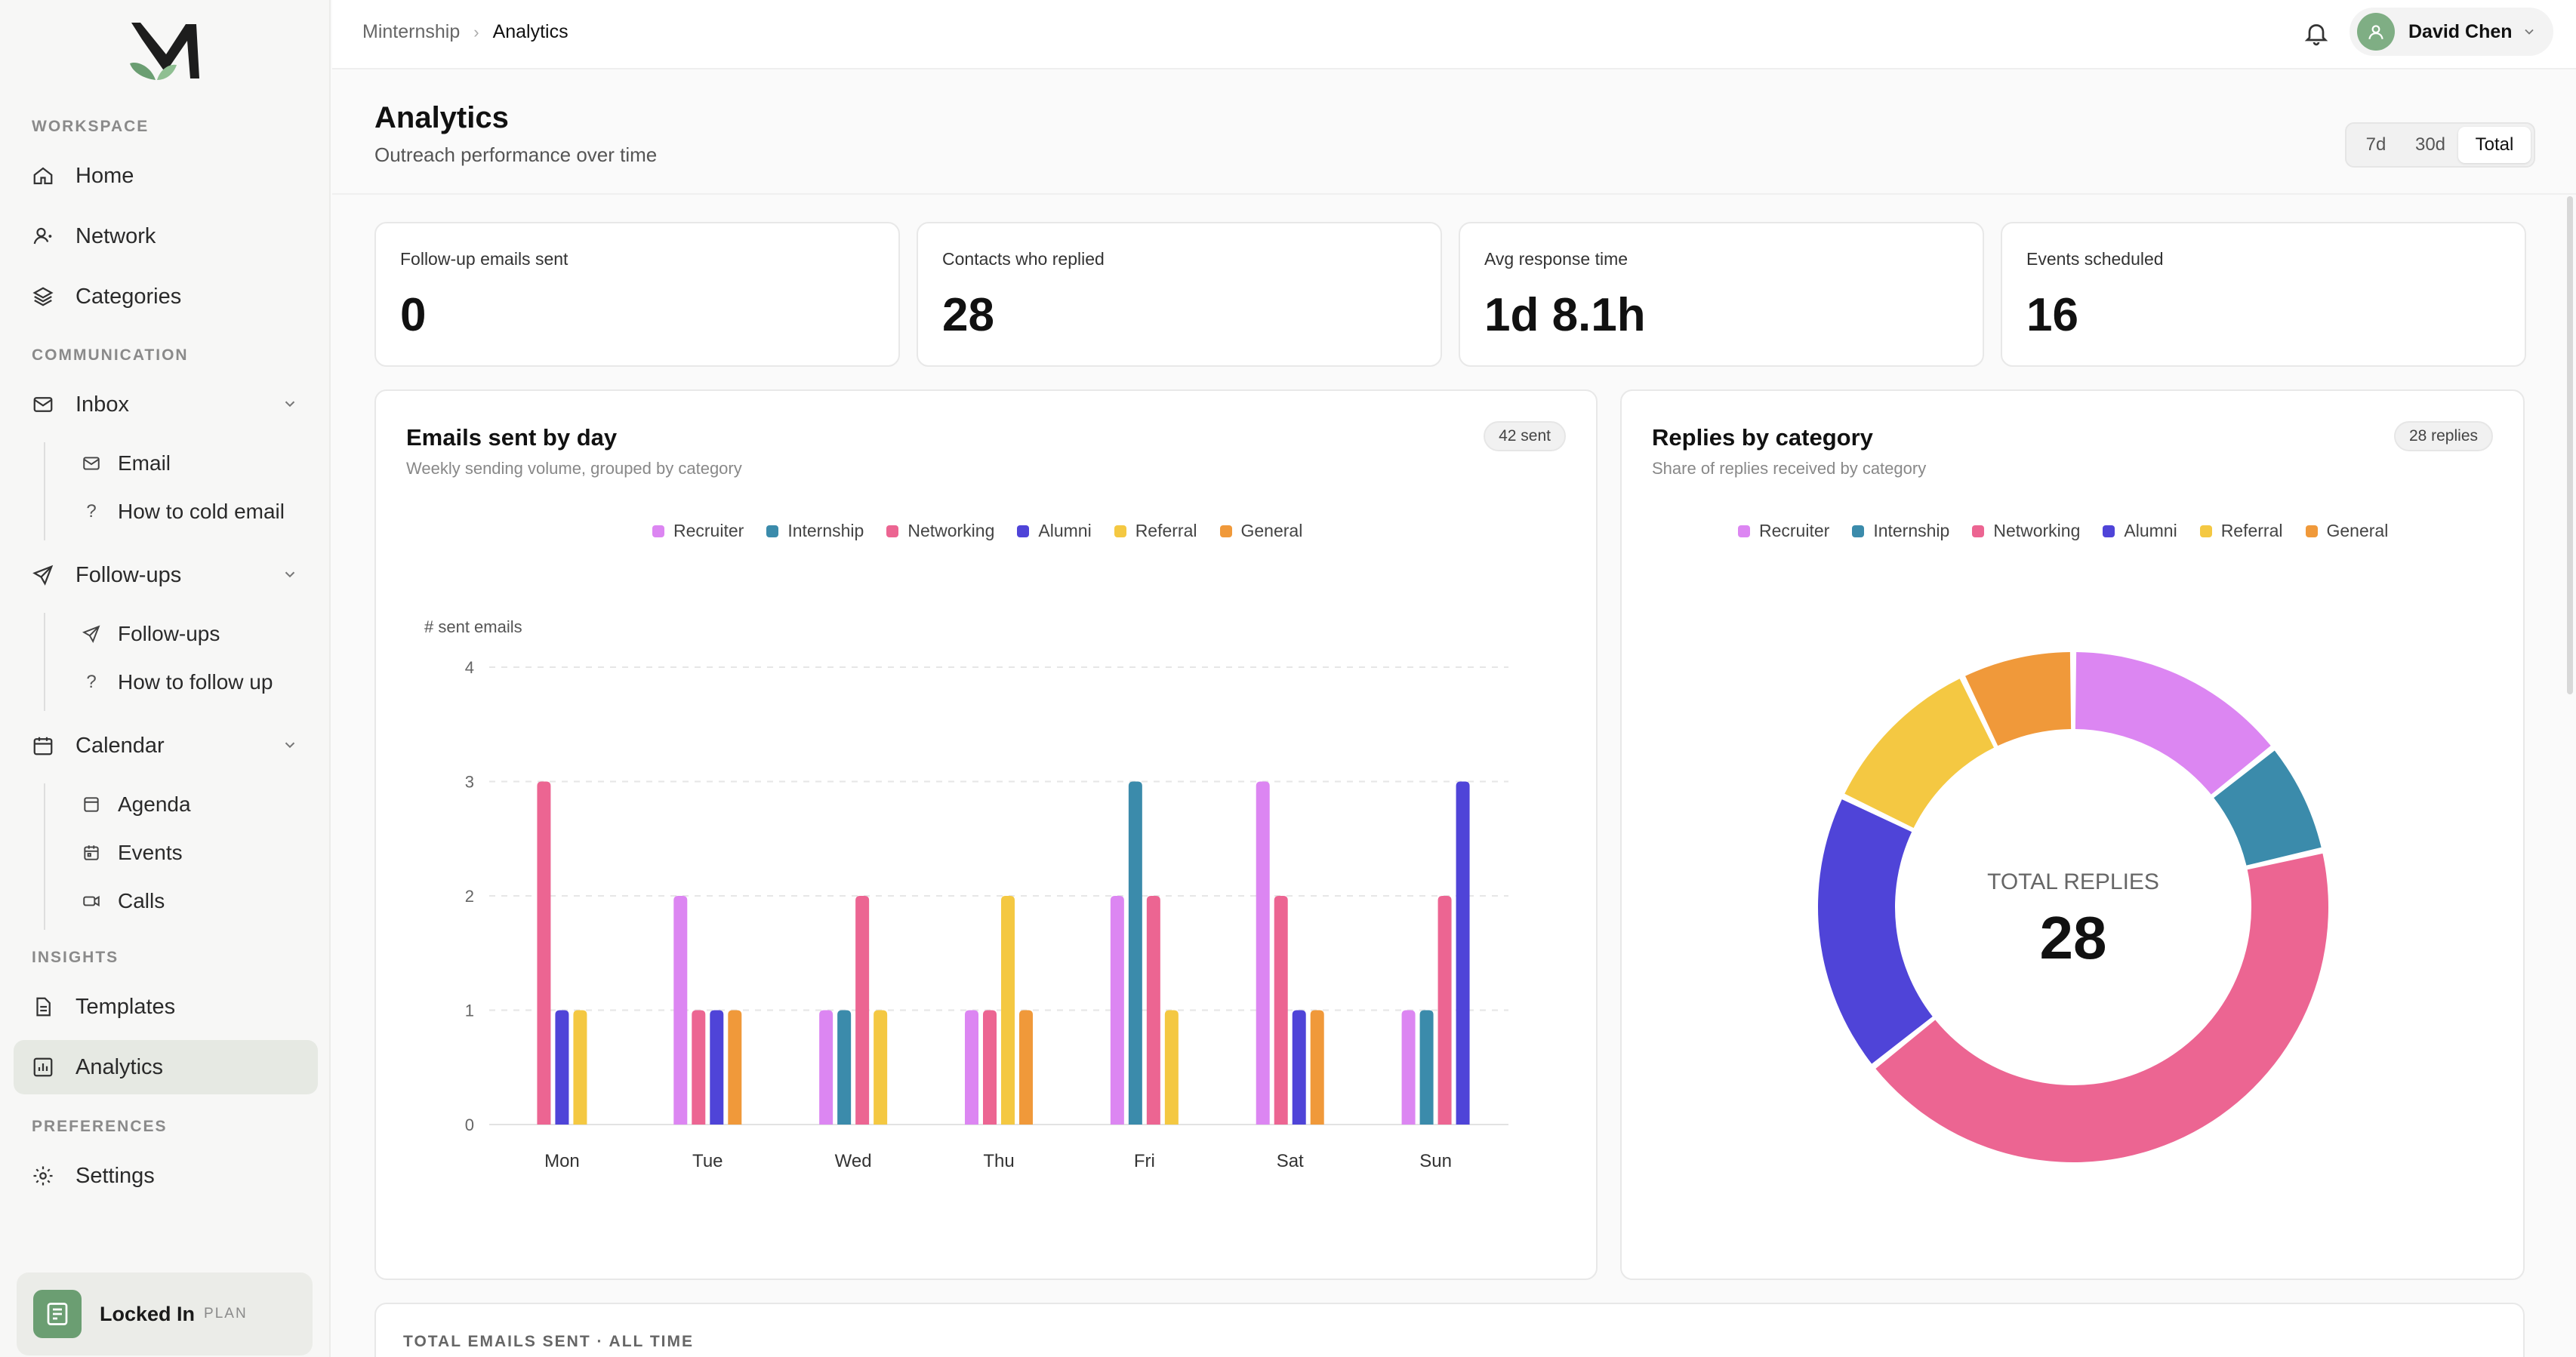  I want to click on sidebar-subitem-followups: Follow-ups, so click(150, 634).